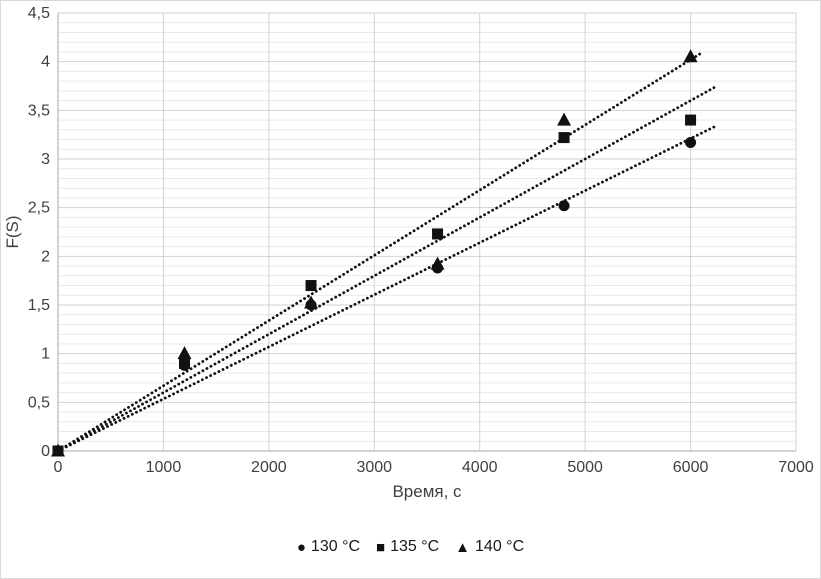 This screenshot has width=821, height=579. I want to click on legend-label: 140 °C, so click(500, 546).